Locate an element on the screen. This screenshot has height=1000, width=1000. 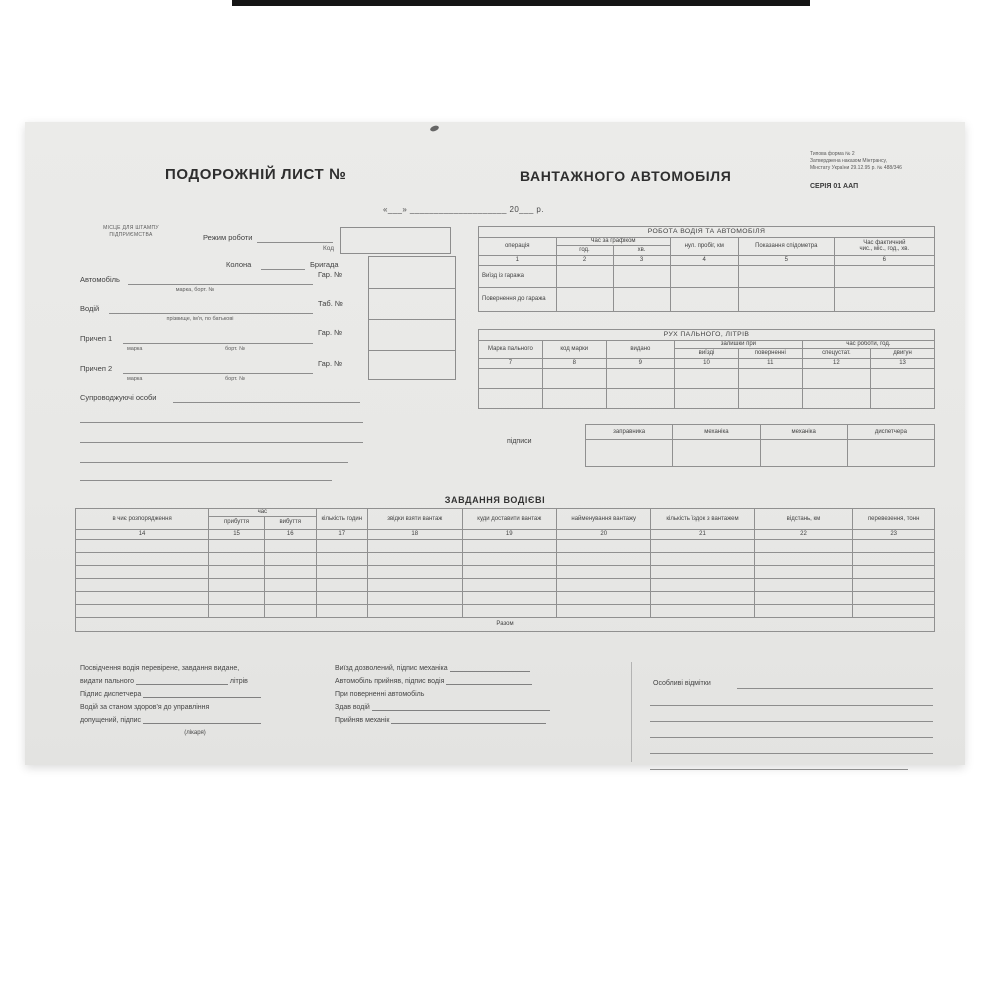
footer-text: літрів is located at coordinates (238, 681).